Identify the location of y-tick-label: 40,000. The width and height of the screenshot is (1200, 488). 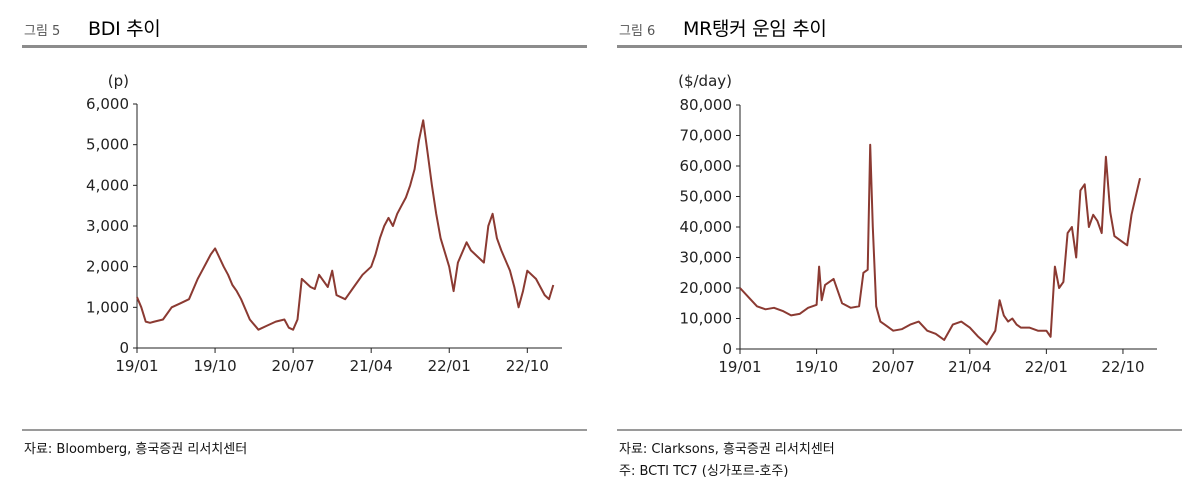
(706, 227).